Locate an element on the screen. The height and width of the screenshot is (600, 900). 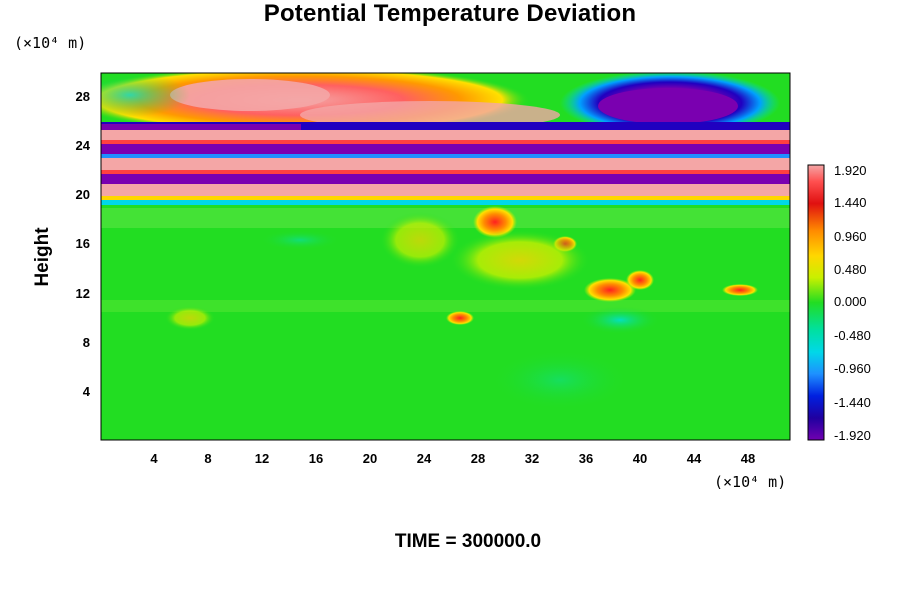
layer-neg-1-core is located at coordinates (201, 127).